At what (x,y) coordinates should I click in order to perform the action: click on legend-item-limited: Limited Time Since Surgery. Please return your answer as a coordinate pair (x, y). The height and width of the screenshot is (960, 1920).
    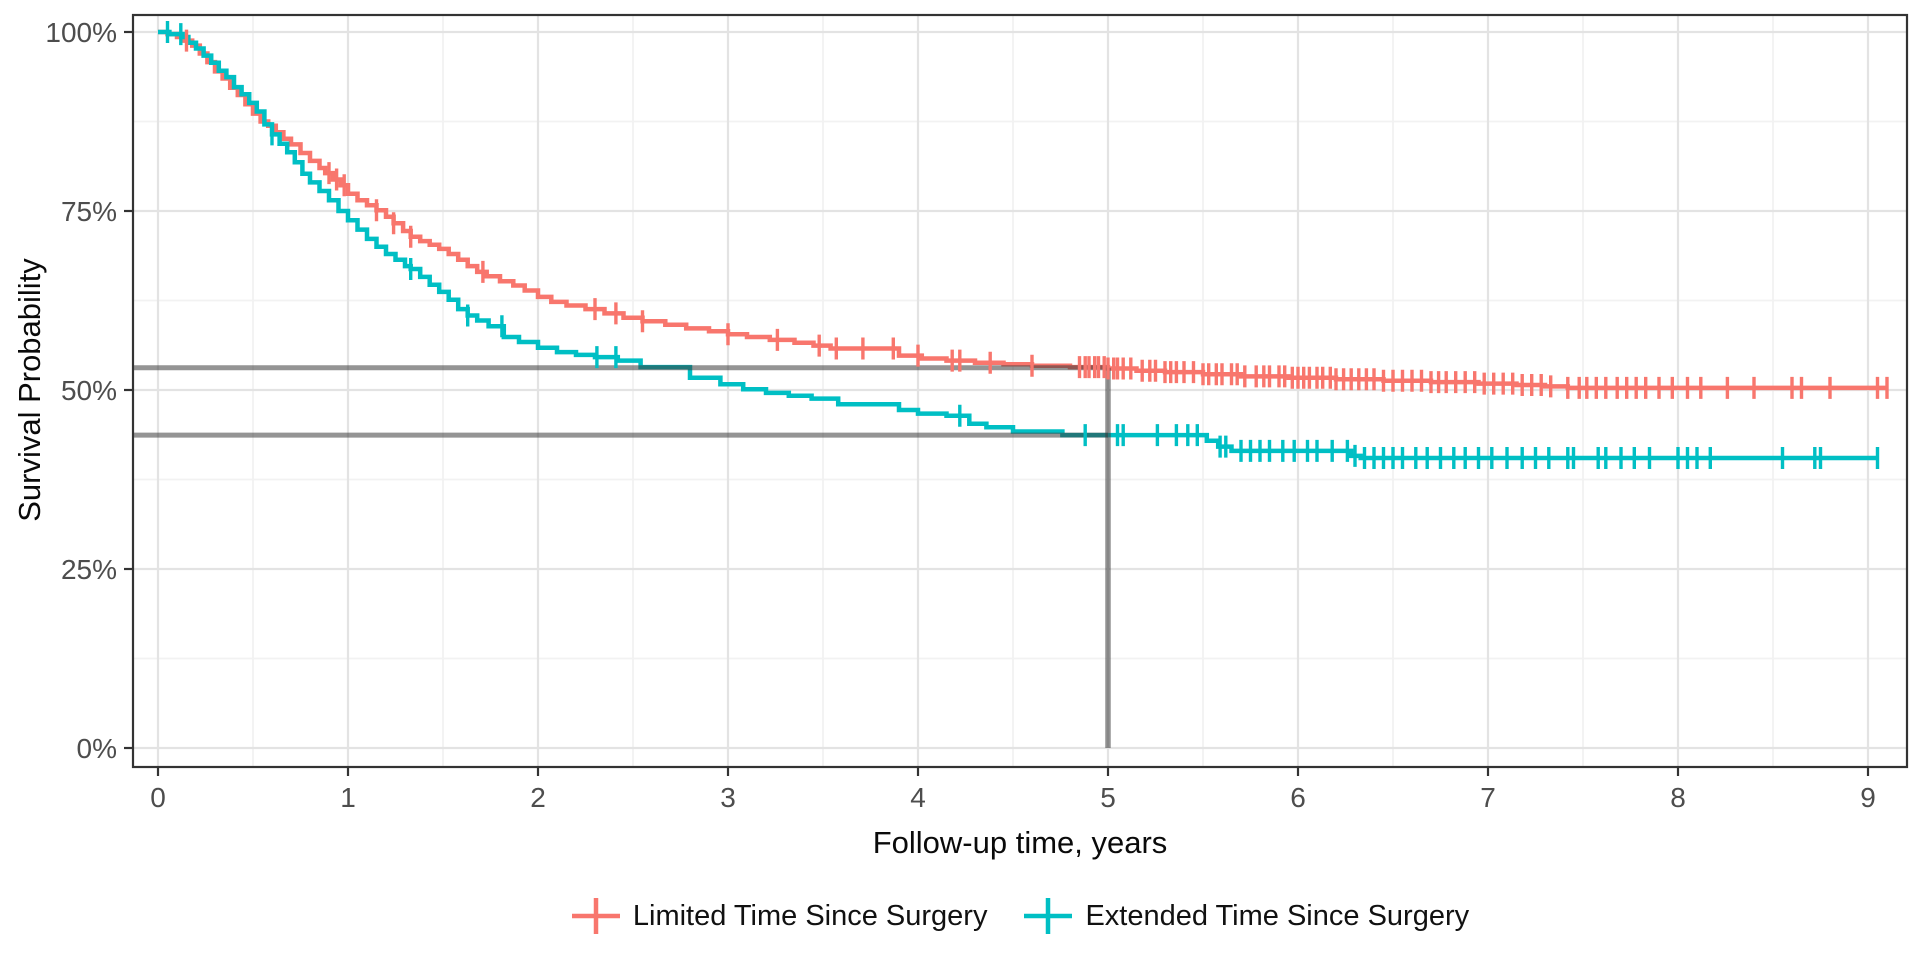
    Looking at the image, I should click on (779, 916).